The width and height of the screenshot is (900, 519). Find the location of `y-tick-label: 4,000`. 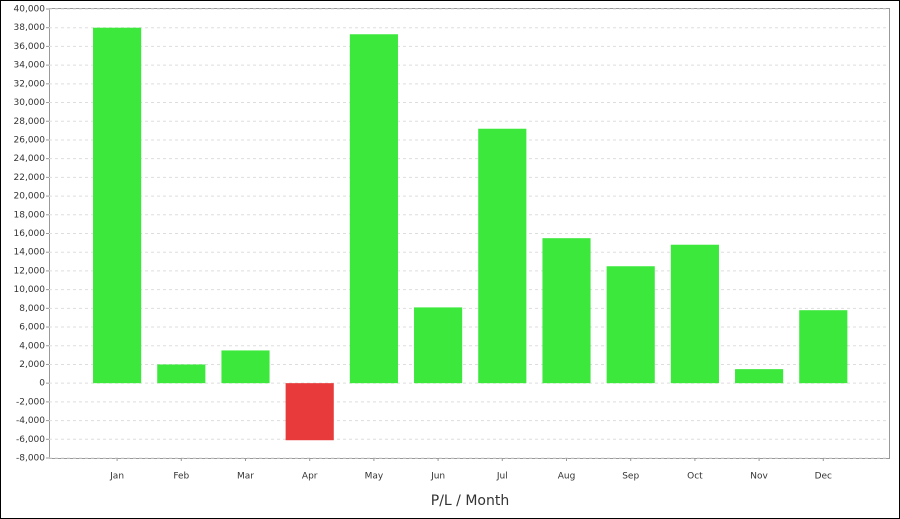

y-tick-label: 4,000 is located at coordinates (32, 346).